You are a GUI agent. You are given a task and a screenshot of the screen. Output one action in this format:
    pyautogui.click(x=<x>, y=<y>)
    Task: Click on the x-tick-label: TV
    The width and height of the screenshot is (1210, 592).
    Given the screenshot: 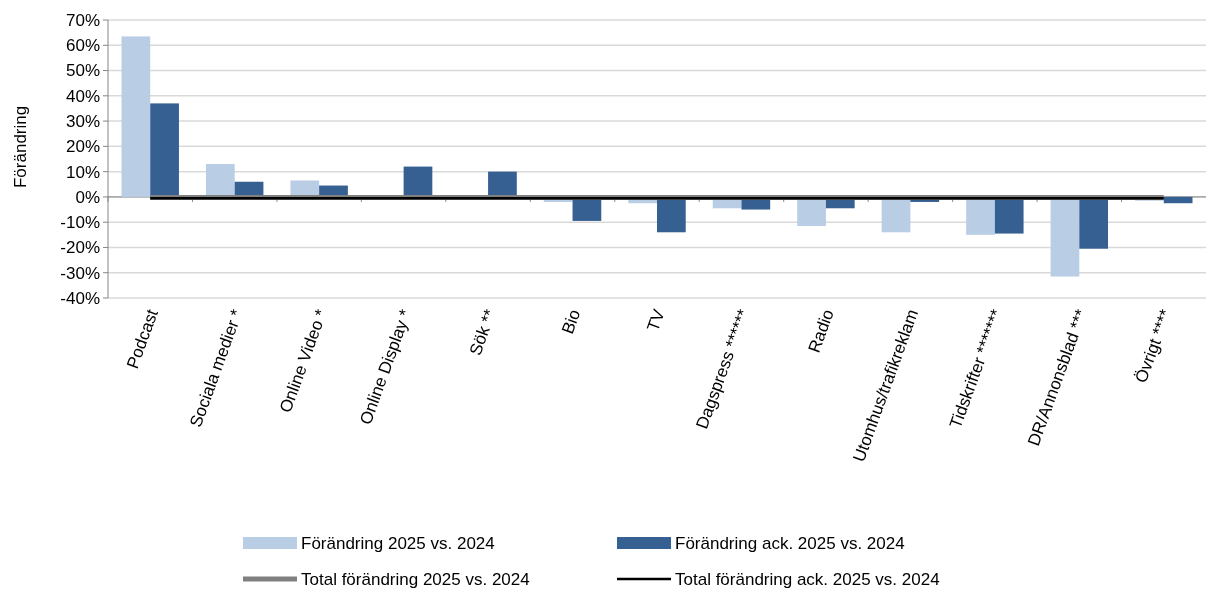 What is the action you would take?
    pyautogui.click(x=656, y=320)
    